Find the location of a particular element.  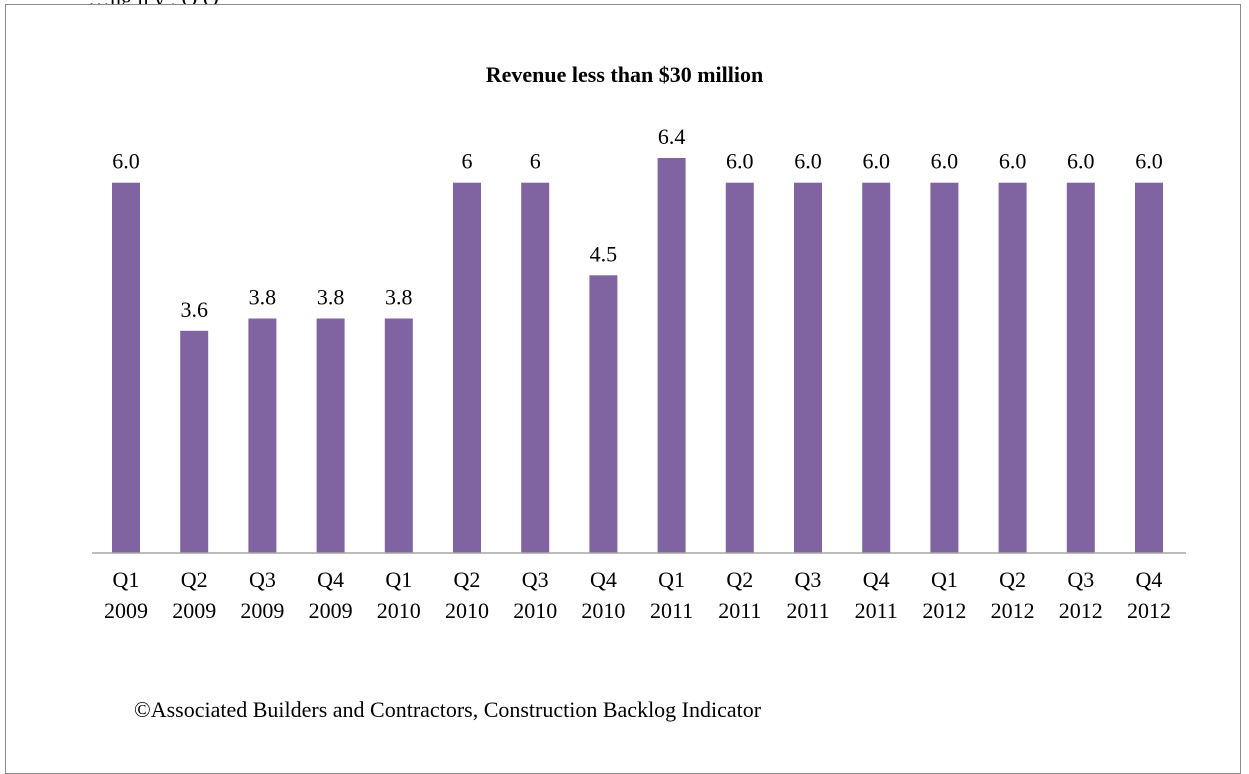

bar-q1-2012 is located at coordinates (944, 367).